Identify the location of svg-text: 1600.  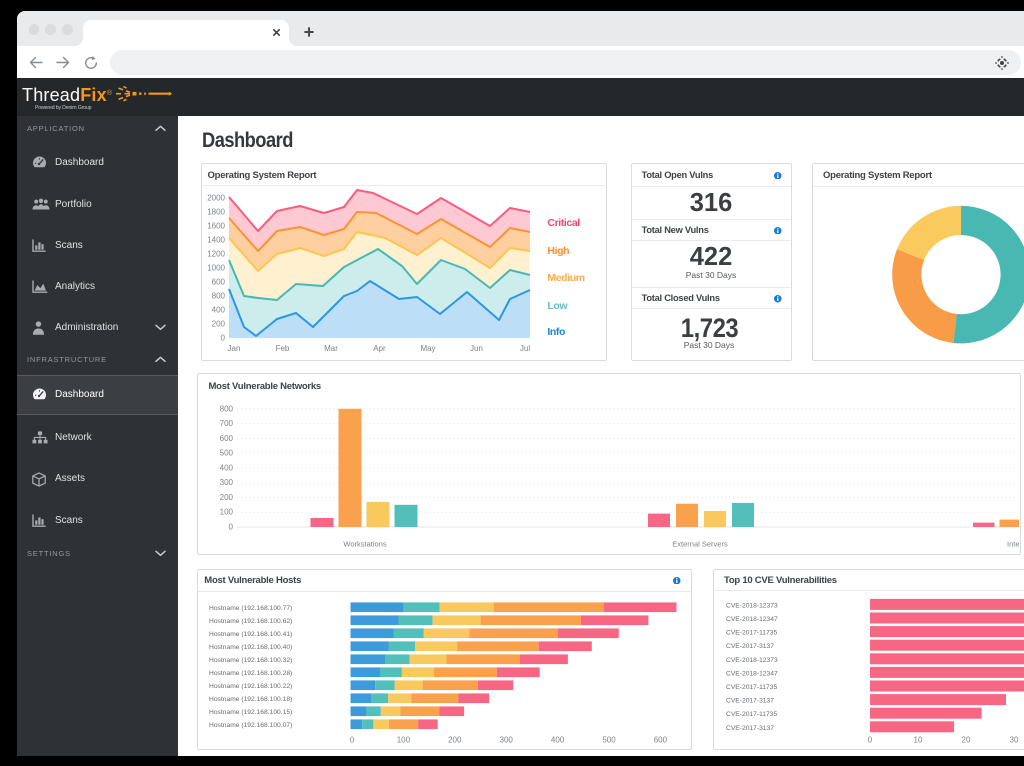
(216, 226).